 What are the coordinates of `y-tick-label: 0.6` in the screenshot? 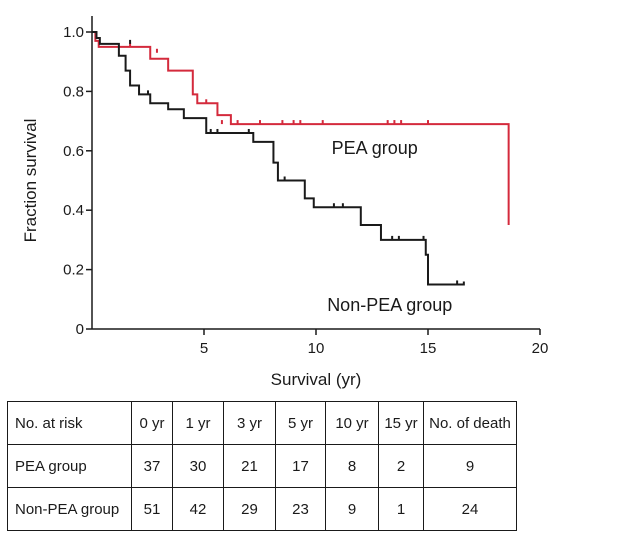 It's located at (73, 151).